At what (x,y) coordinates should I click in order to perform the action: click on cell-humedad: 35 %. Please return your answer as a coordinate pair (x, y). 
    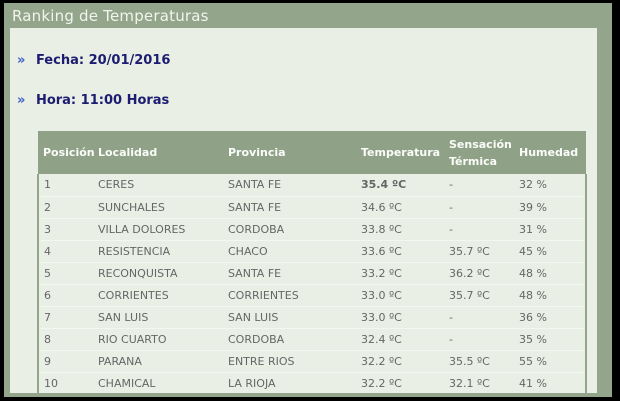
    Looking at the image, I should click on (550, 339).